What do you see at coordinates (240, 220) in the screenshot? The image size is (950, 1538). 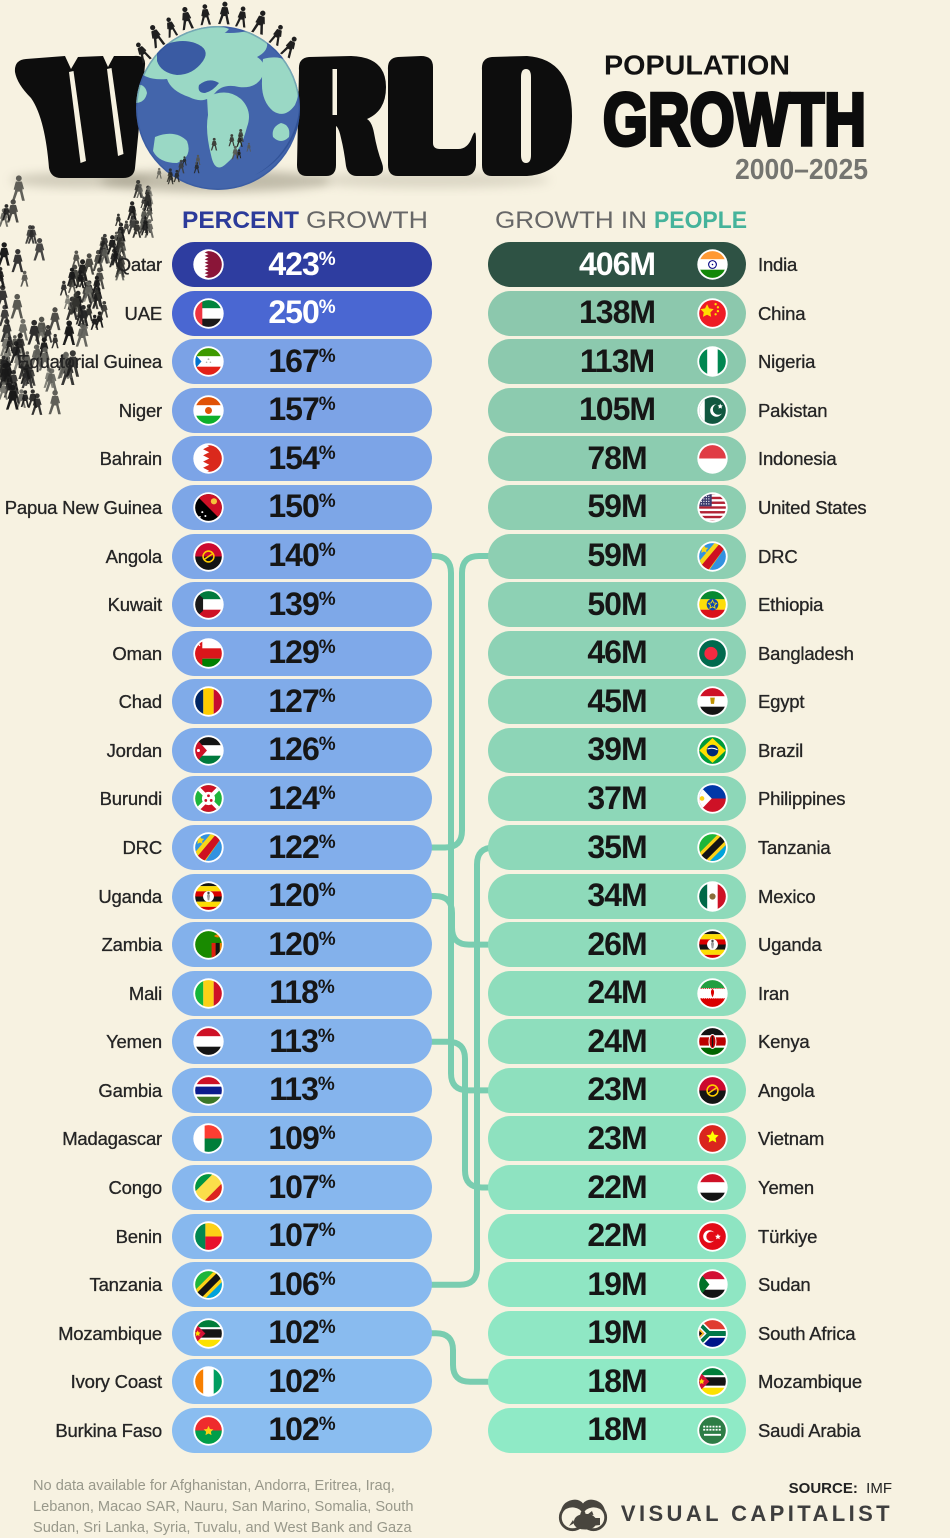 I see `svg-text: PERCENT` at bounding box center [240, 220].